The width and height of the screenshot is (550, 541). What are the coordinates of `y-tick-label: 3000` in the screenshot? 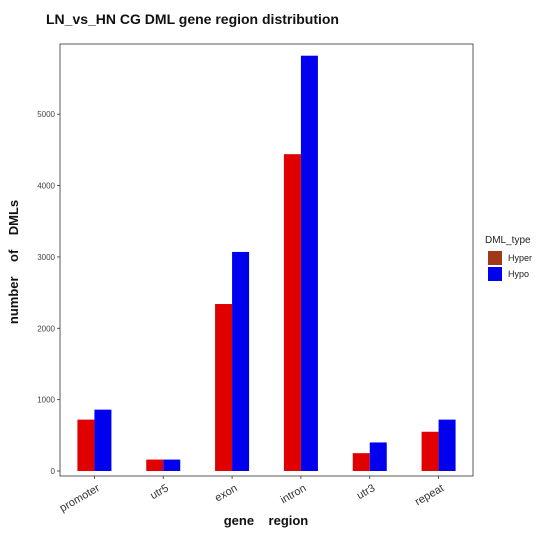 It's located at (46, 257).